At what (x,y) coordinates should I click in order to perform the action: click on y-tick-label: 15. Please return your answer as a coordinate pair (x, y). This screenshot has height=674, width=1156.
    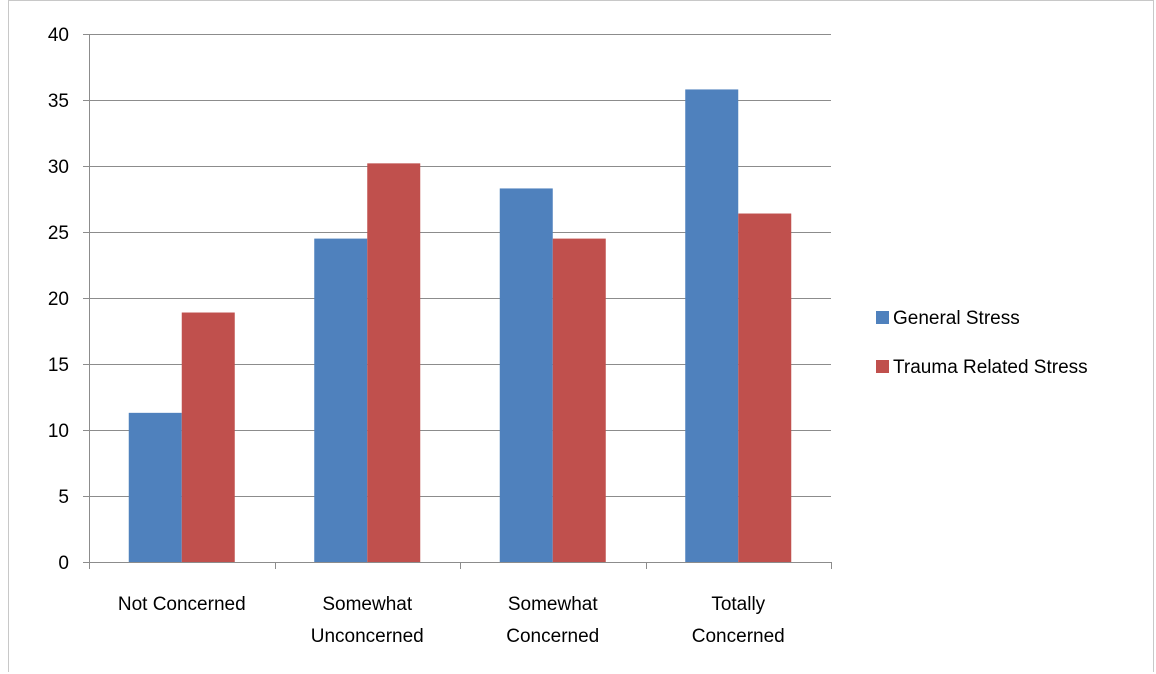
    Looking at the image, I should click on (58, 365).